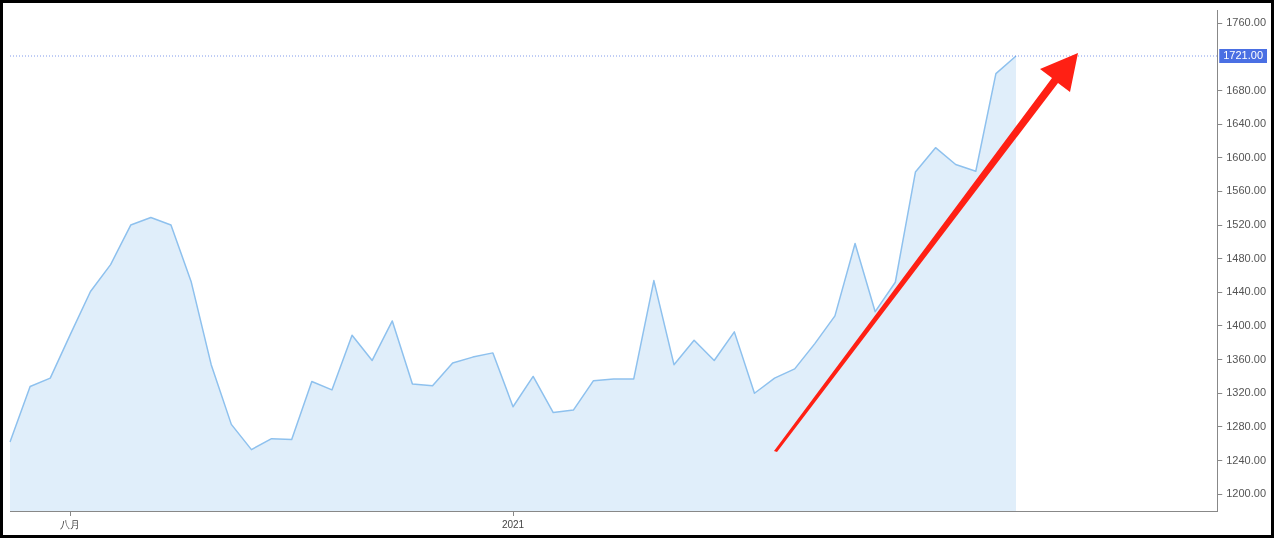  I want to click on y-tick-label: 1680.00, so click(1246, 89).